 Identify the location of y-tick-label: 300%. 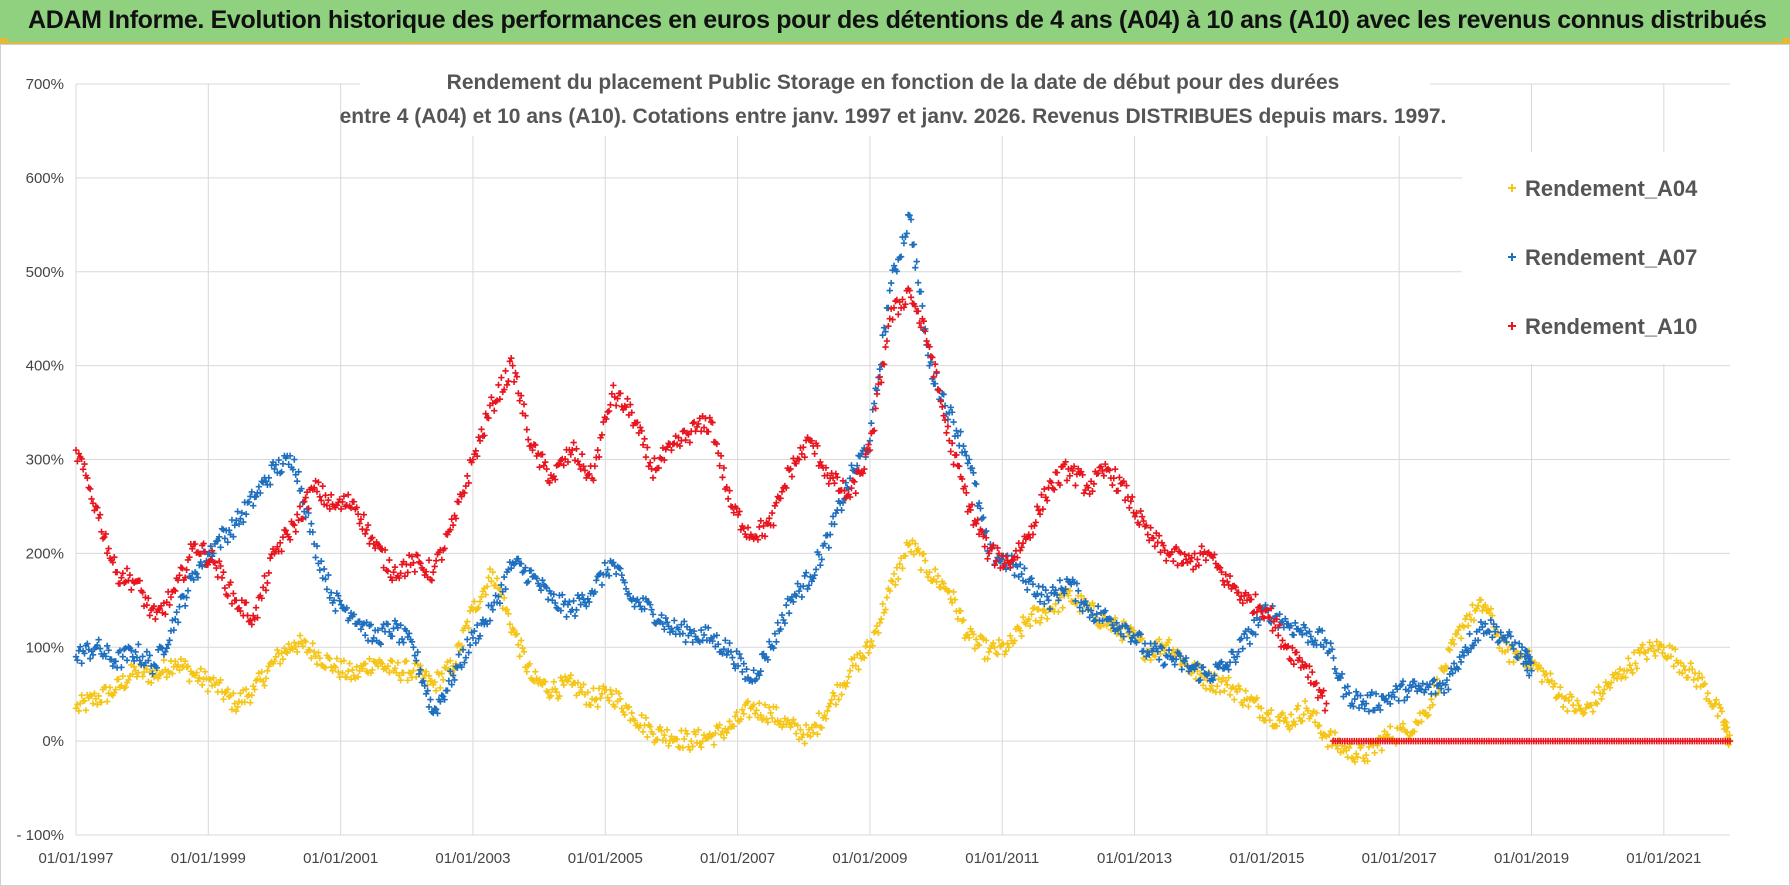
(45, 460).